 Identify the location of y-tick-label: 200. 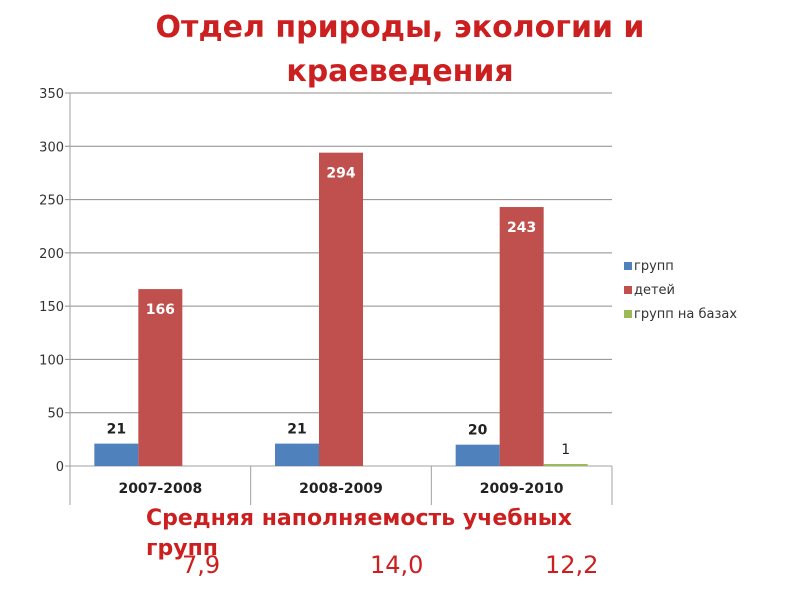
(51, 254).